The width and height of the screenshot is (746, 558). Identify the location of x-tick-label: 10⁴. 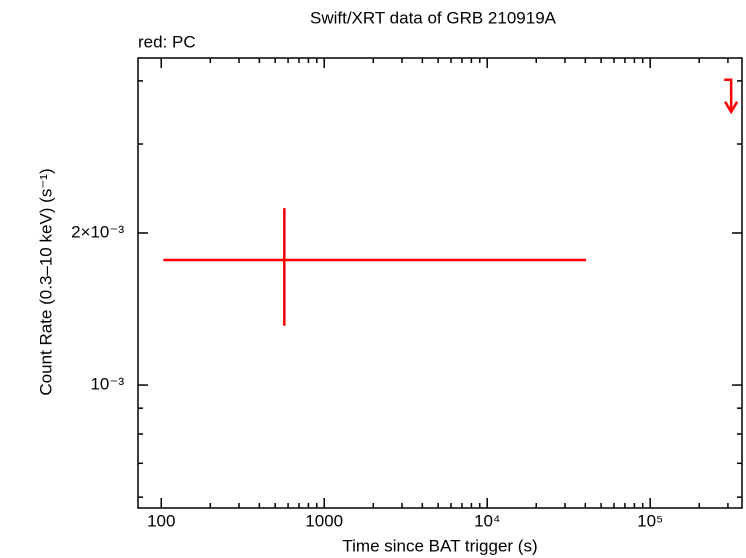
(487, 520).